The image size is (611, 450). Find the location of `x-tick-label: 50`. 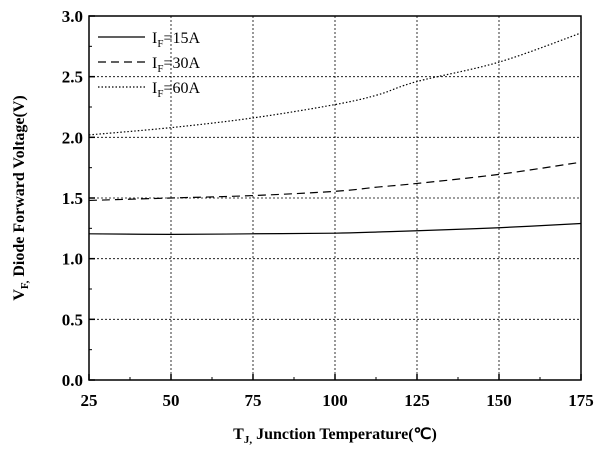

x-tick-label: 50 is located at coordinates (171, 400).